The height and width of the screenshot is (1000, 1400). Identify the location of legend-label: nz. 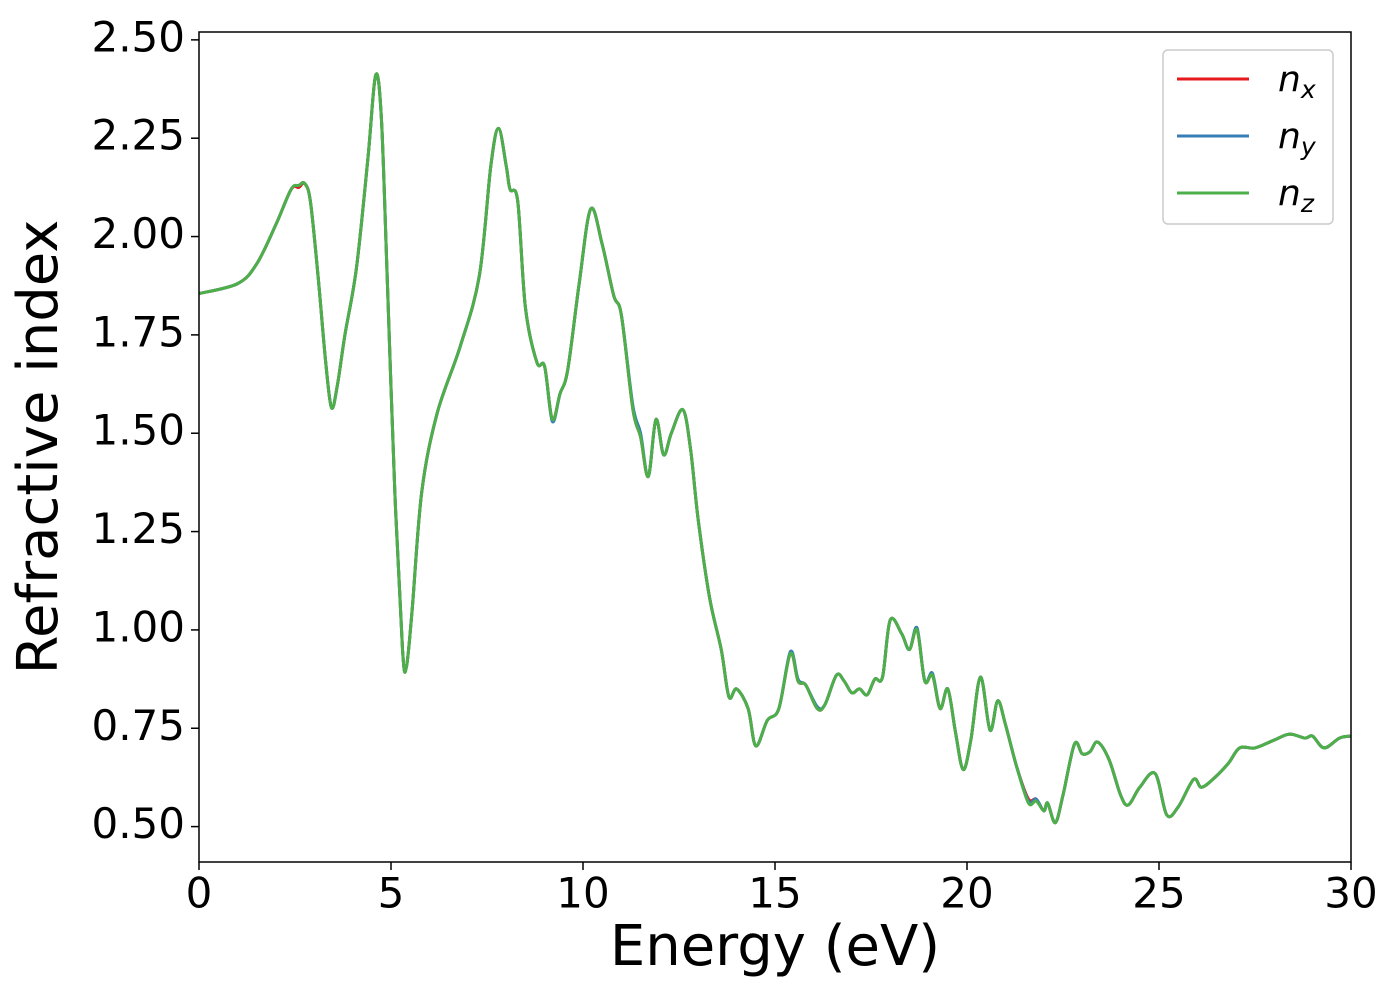
(1296, 195).